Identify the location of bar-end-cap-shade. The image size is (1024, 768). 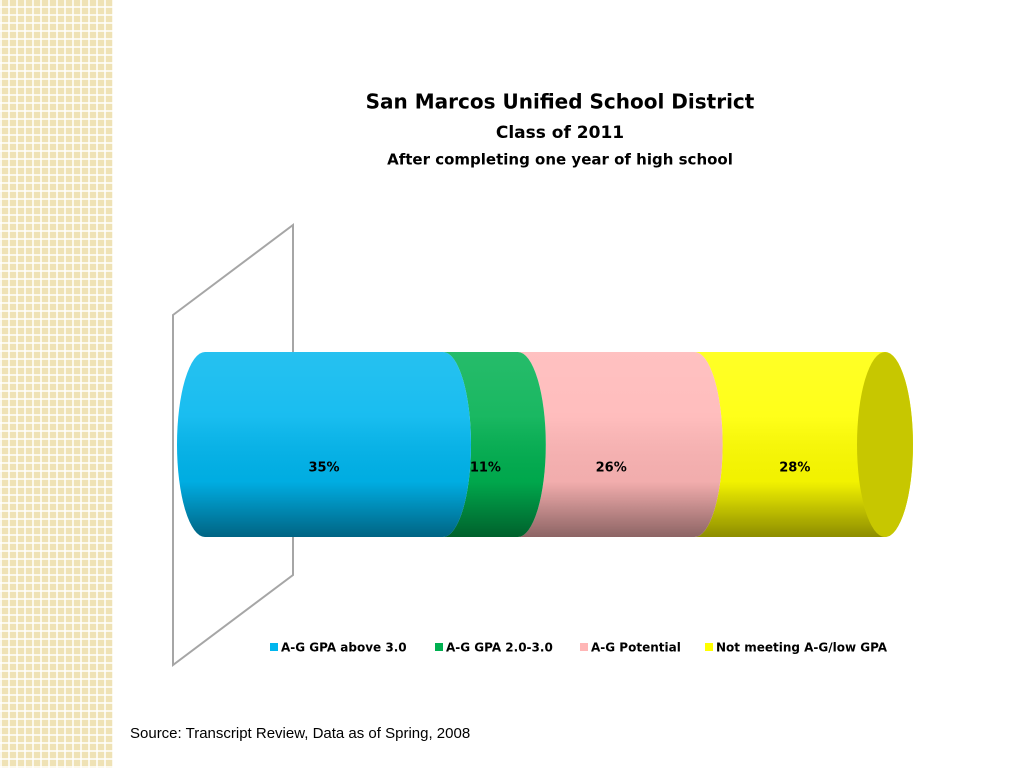
(885, 444).